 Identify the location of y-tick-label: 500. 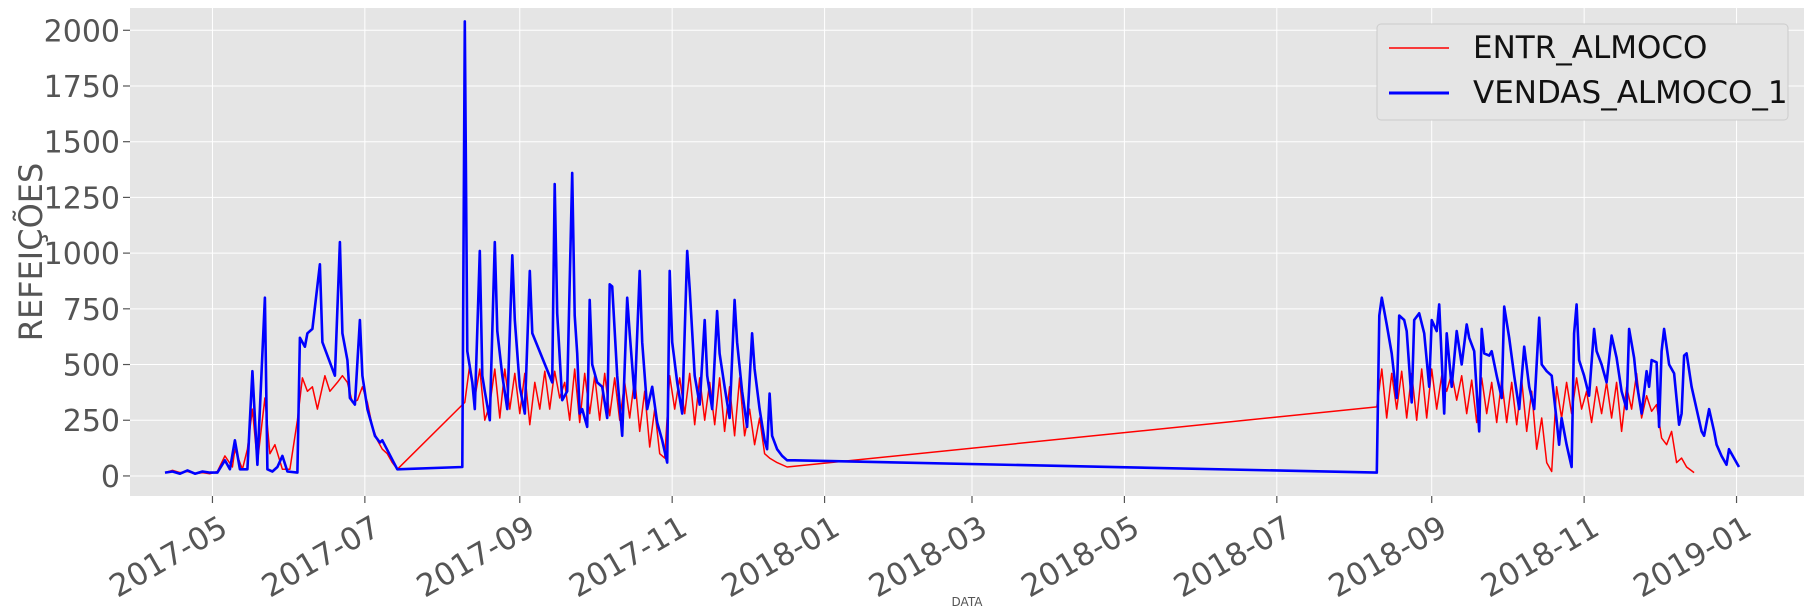
(91, 366).